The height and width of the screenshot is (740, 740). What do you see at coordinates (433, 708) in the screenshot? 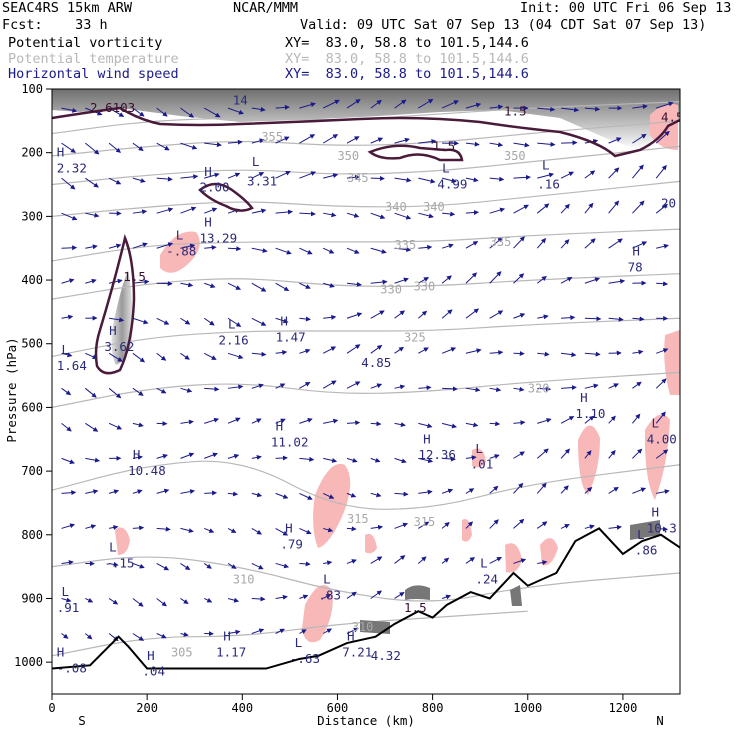
I see `x-tick-label: 800` at bounding box center [433, 708].